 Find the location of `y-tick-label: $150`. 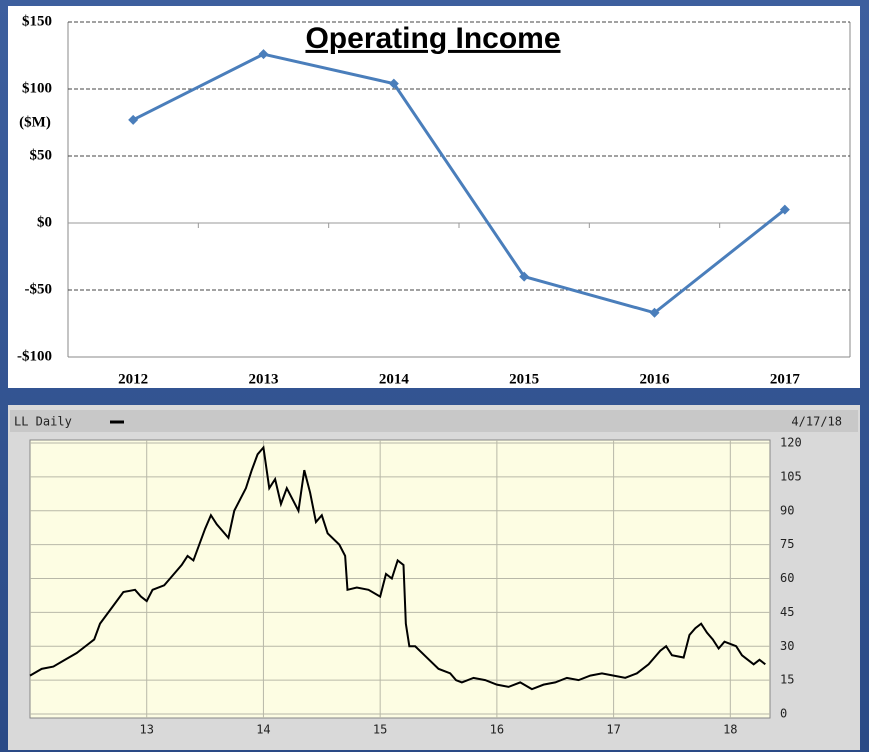

y-tick-label: $150 is located at coordinates (37, 21).